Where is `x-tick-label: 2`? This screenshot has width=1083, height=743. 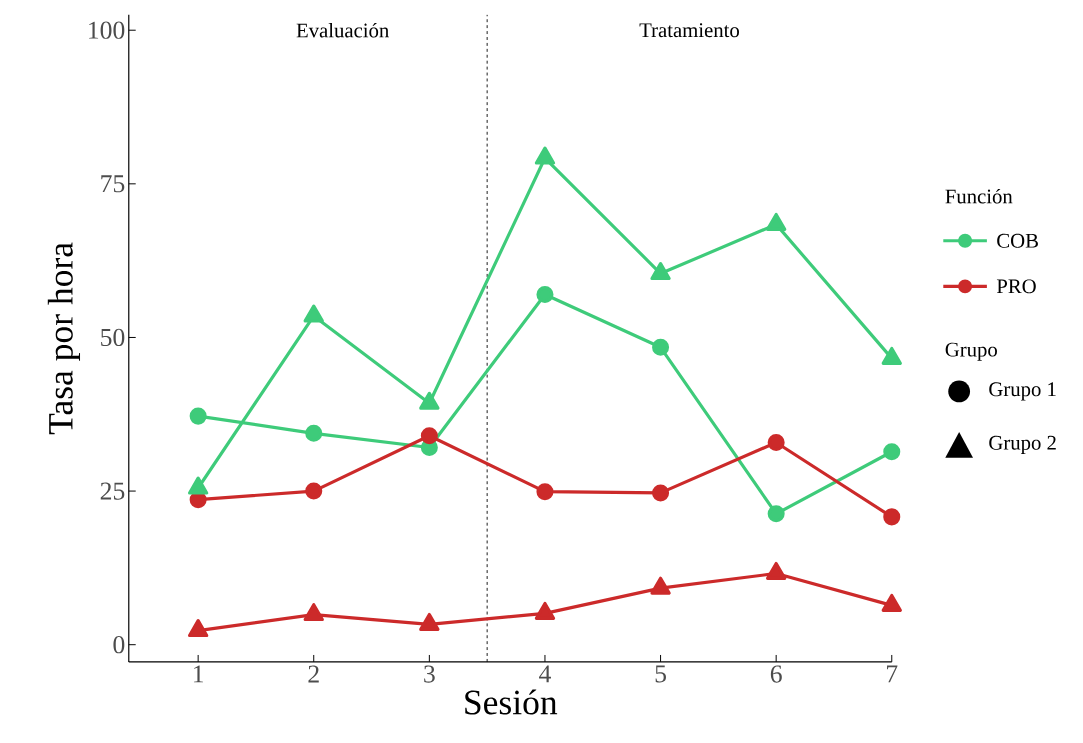 x-tick-label: 2 is located at coordinates (313, 674).